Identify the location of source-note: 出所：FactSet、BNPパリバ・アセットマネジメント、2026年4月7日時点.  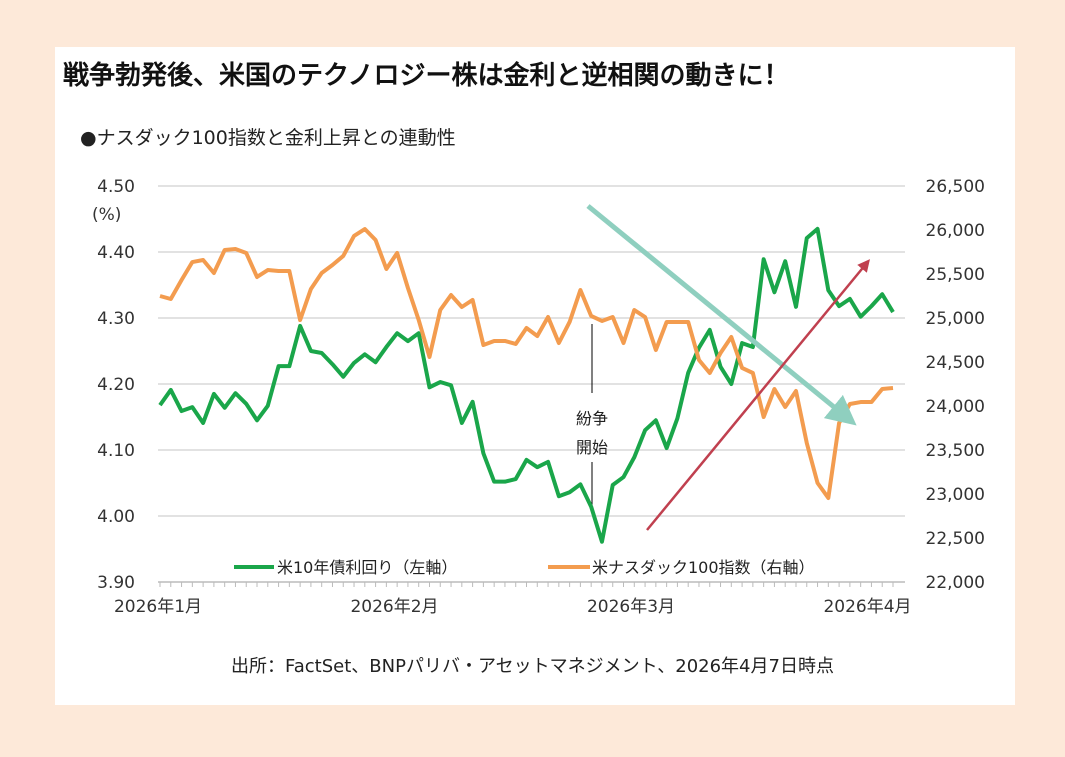
(532, 666).